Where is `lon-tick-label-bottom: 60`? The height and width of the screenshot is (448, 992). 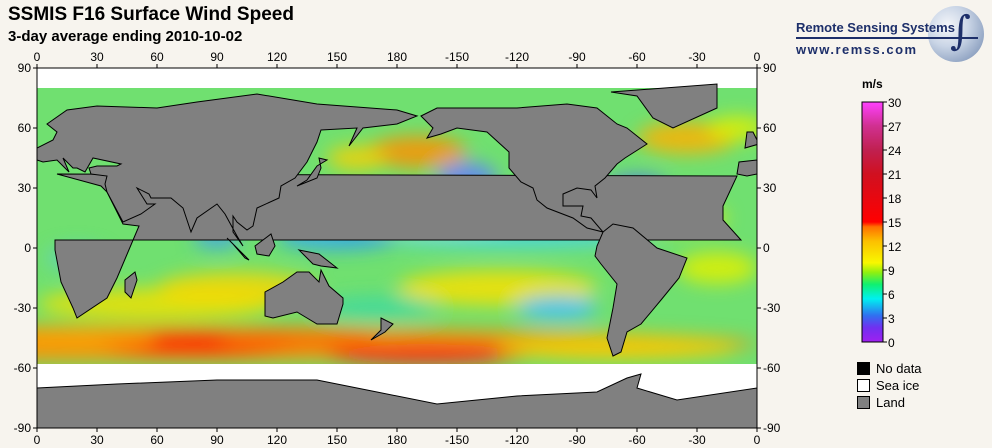 lon-tick-label-bottom: 60 is located at coordinates (157, 440).